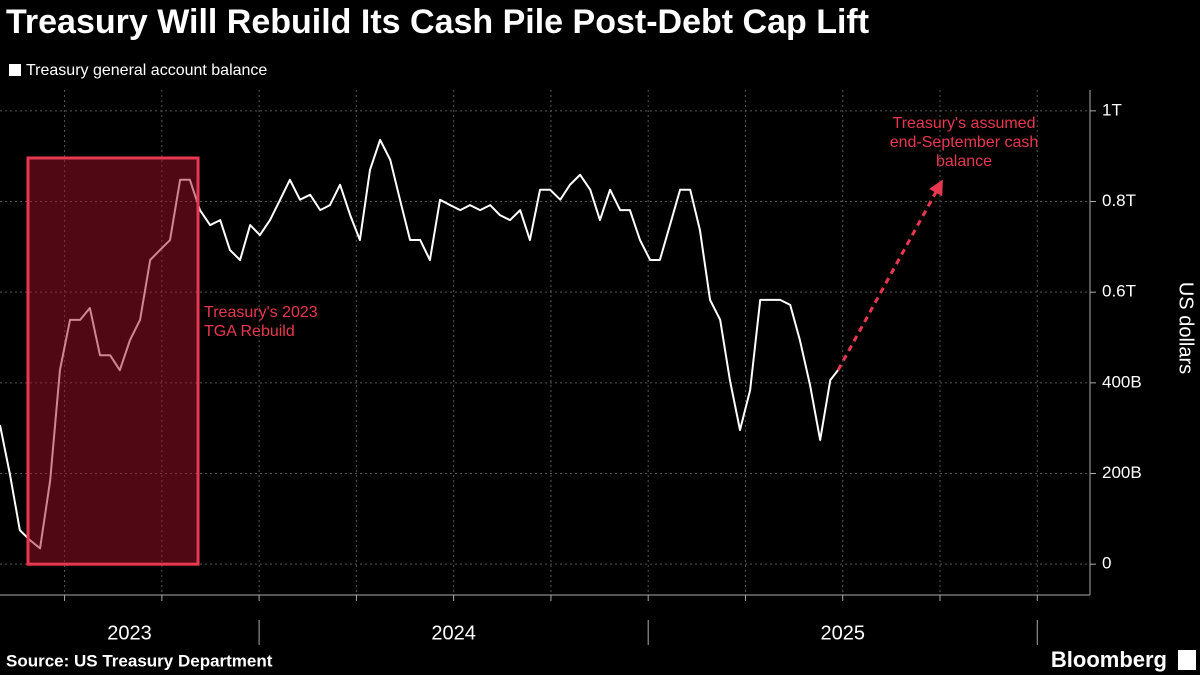 The image size is (1200, 675). What do you see at coordinates (261, 312) in the screenshot?
I see `annotation: Treasury's 2023` at bounding box center [261, 312].